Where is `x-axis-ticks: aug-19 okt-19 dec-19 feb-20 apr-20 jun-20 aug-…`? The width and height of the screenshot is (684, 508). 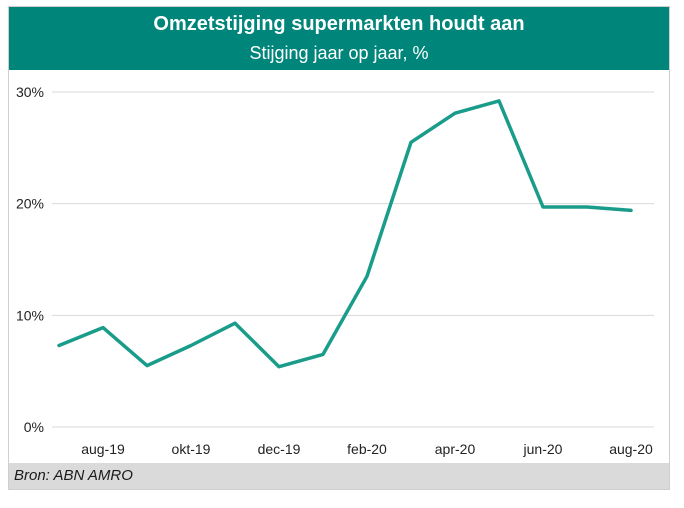 x-axis-ticks: aug-19 okt-19 dec-19 feb-20 apr-20 jun-20 aug-… is located at coordinates (367, 449).